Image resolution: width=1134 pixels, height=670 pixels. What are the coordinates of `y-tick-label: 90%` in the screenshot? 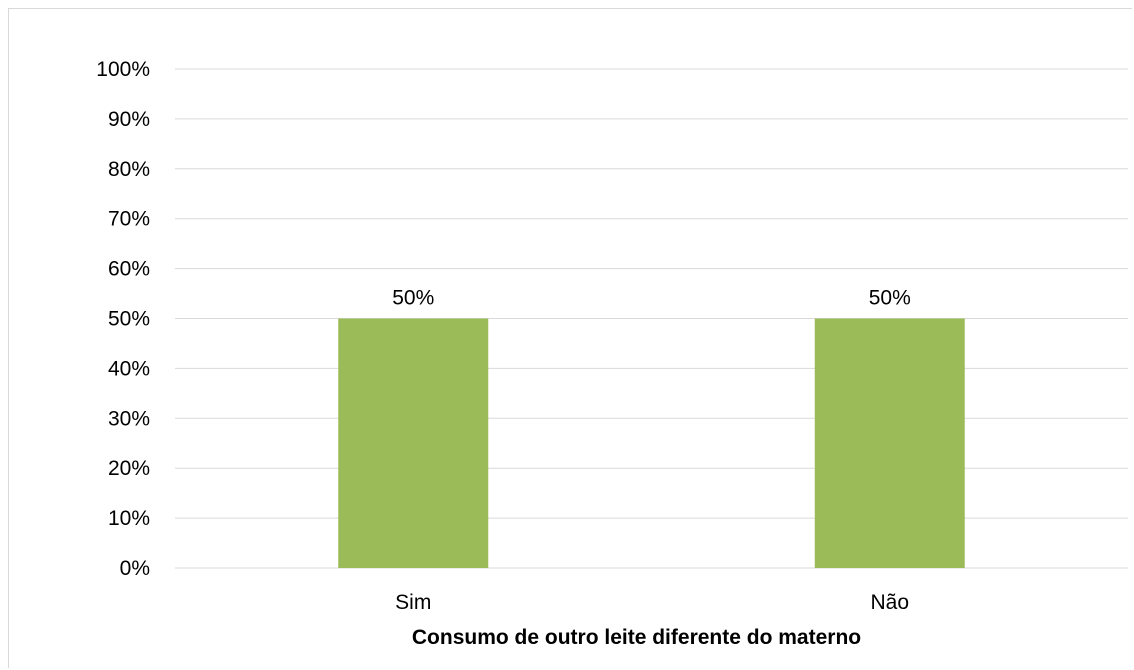 It's located at (129, 119).